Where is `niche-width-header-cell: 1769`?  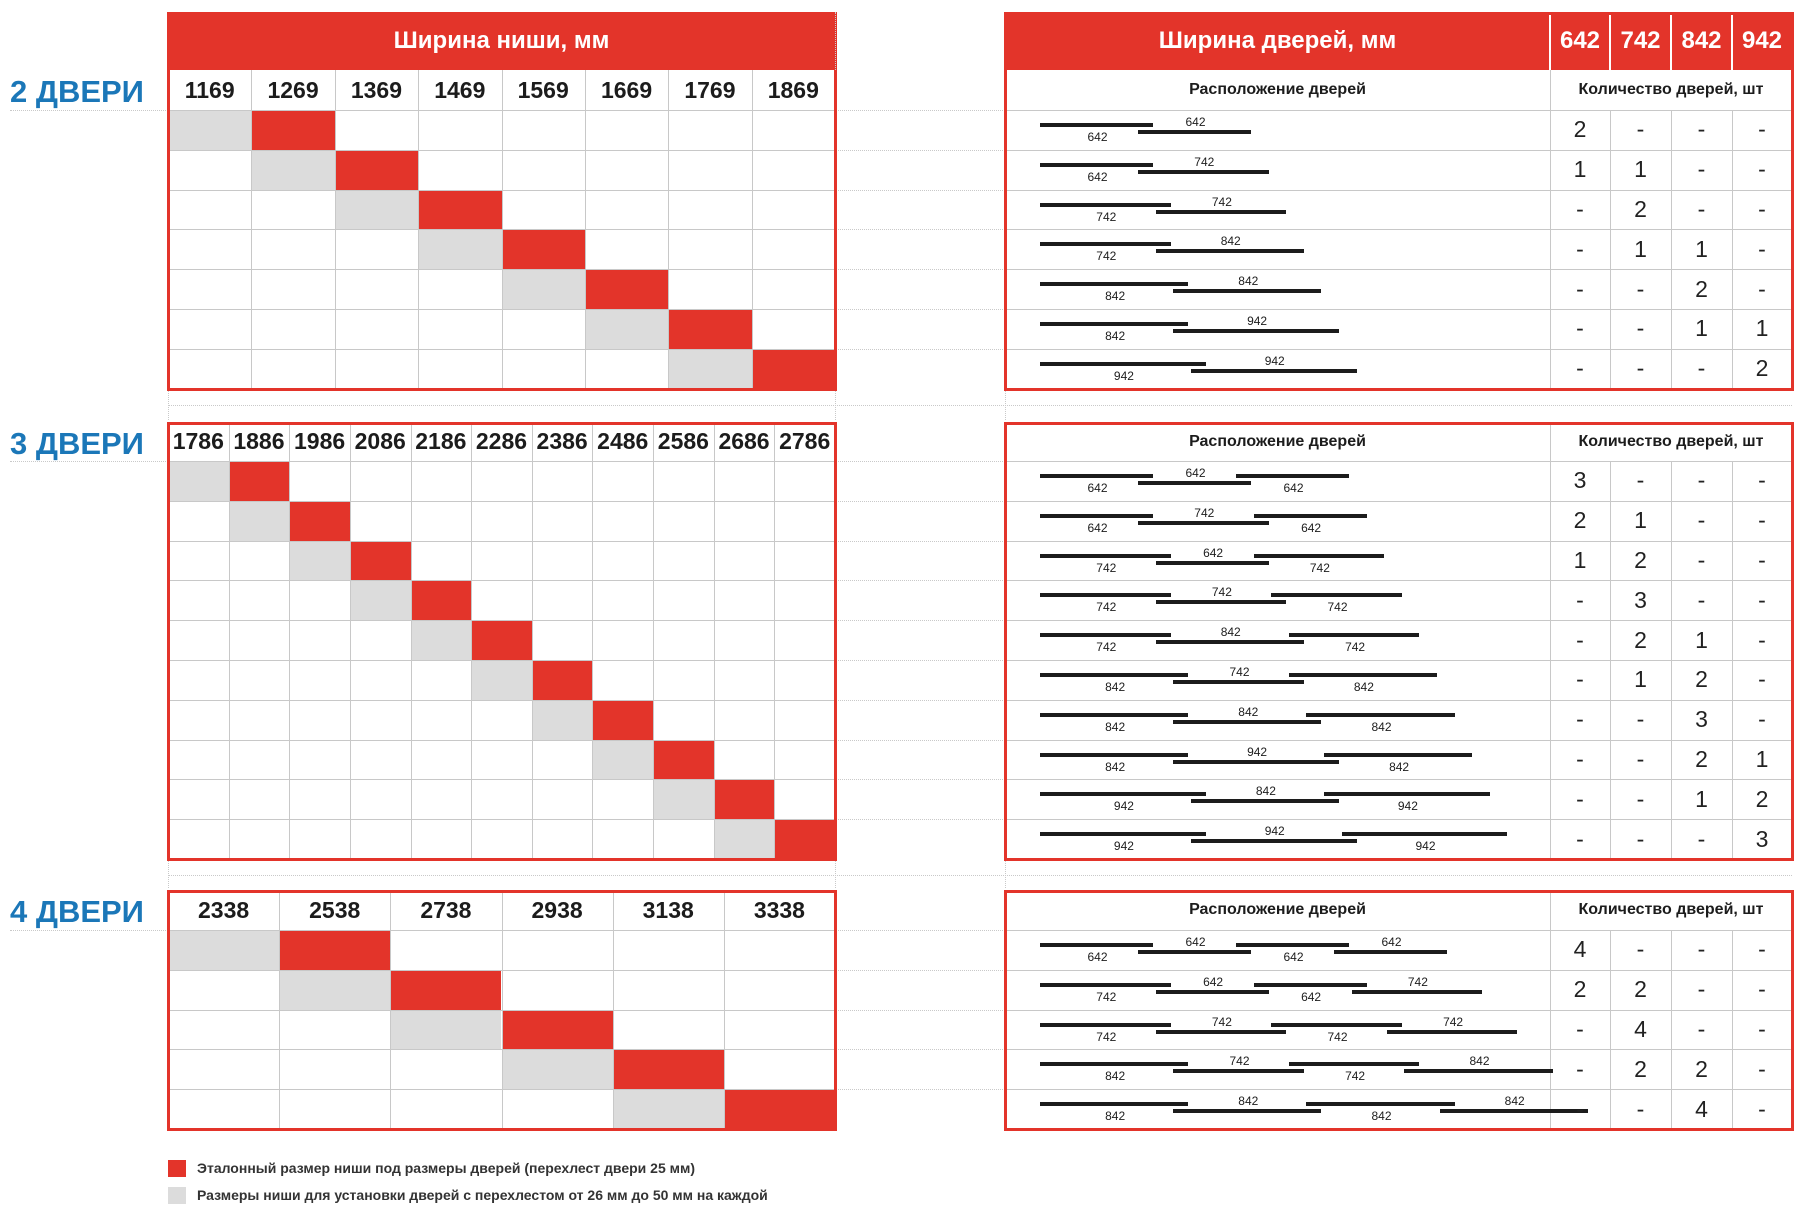 niche-width-header-cell: 1769 is located at coordinates (710, 89).